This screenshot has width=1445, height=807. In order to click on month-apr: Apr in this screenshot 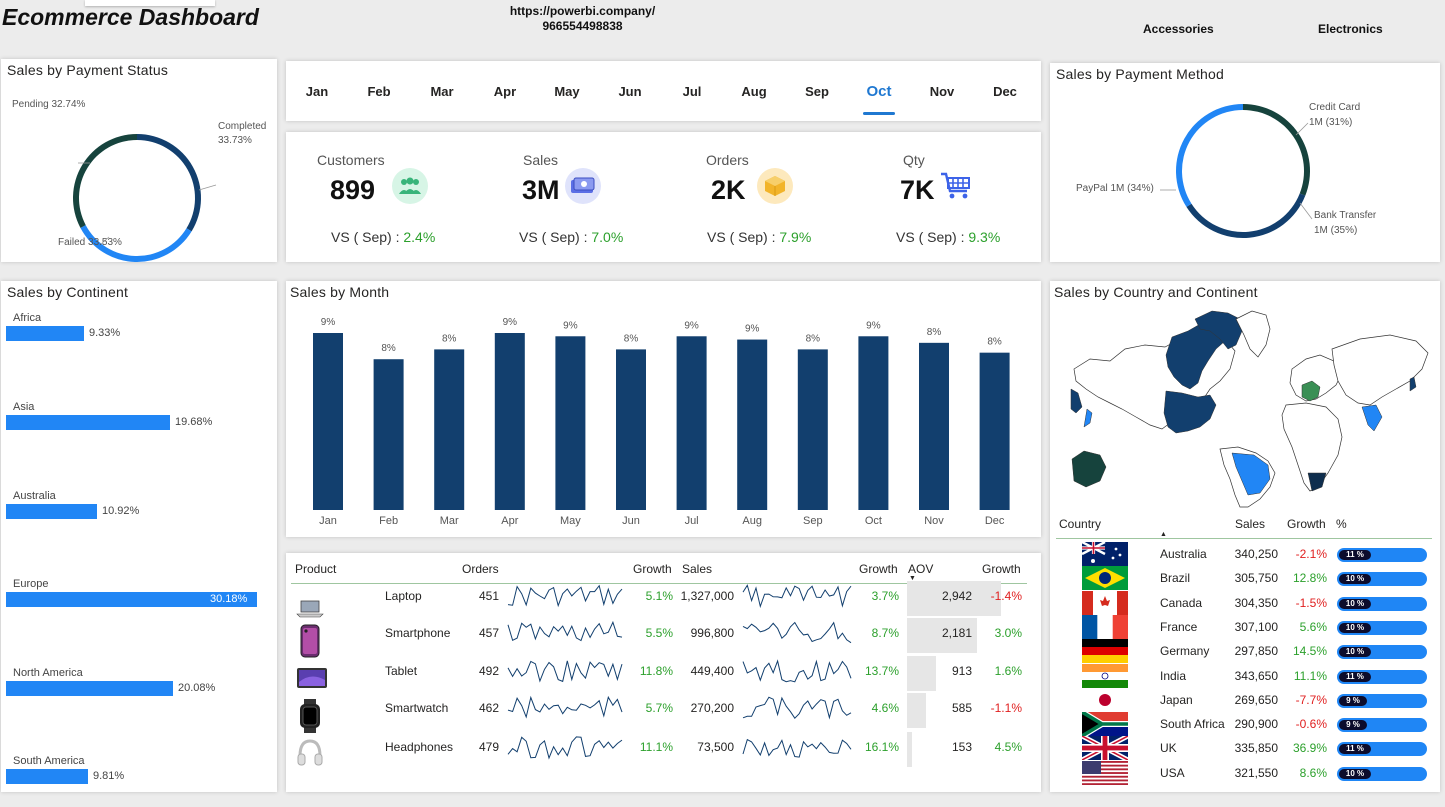, I will do `click(505, 91)`.